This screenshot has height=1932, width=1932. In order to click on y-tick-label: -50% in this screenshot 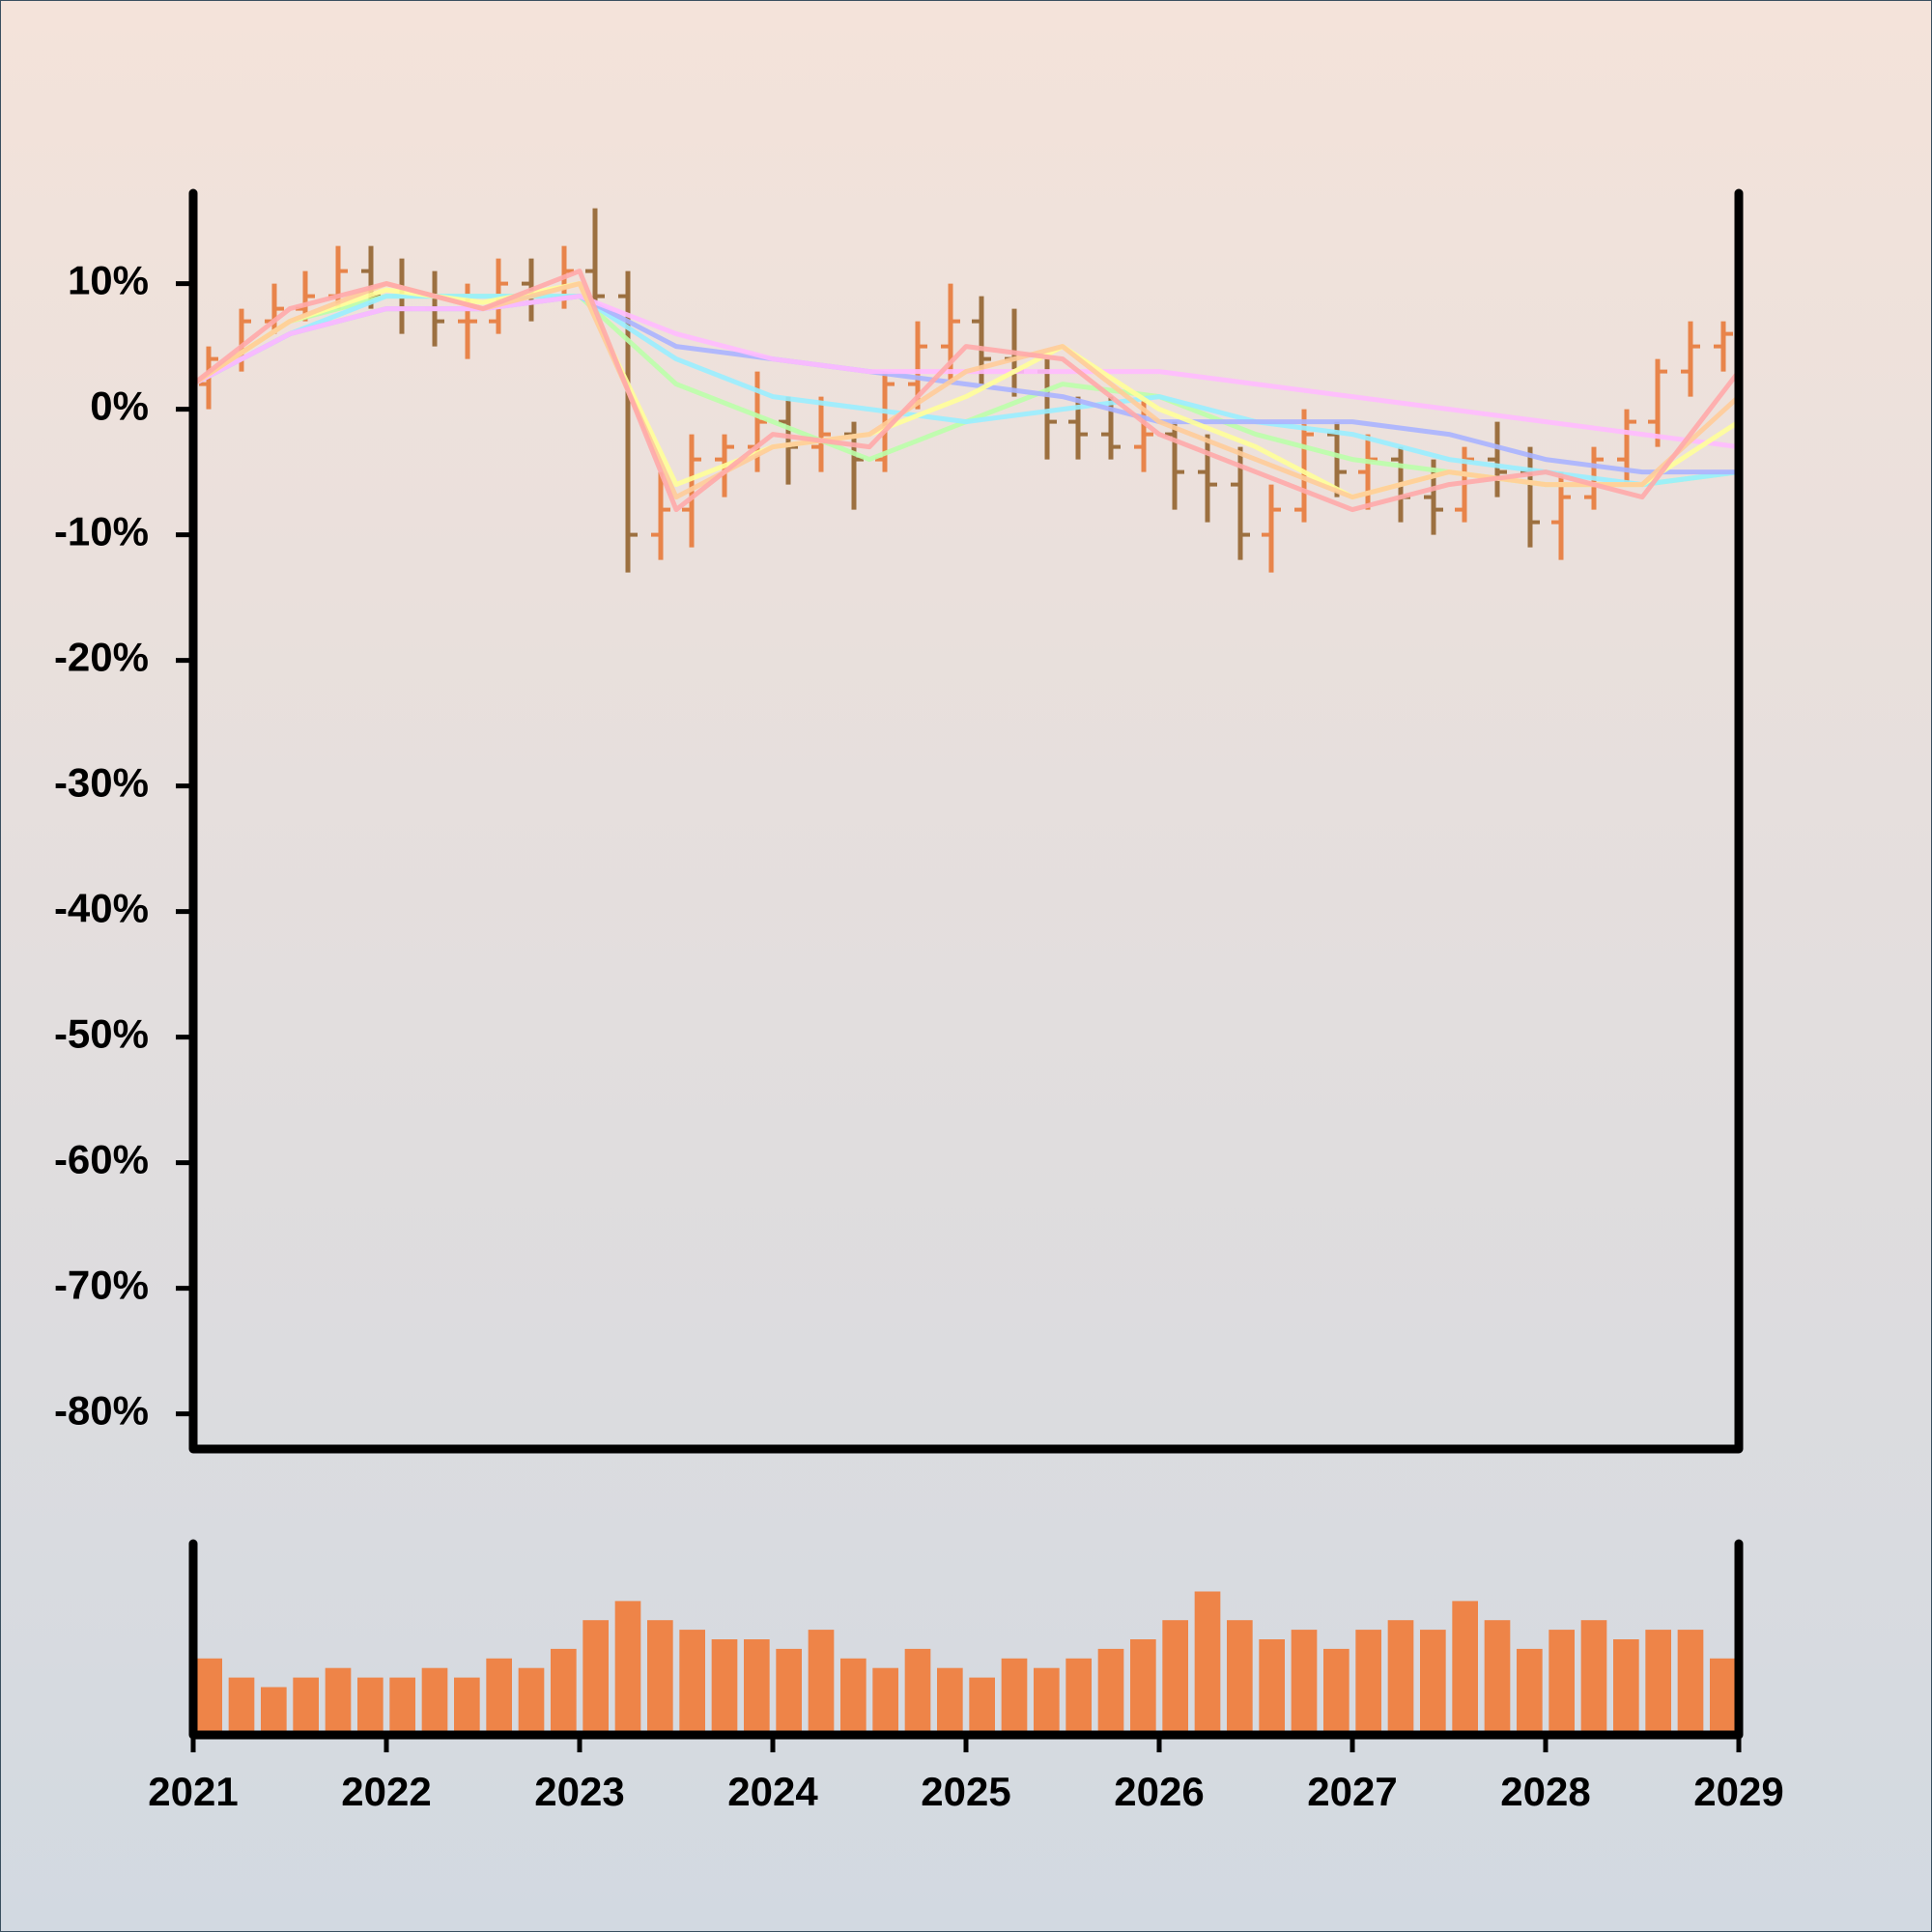, I will do `click(101, 1034)`.